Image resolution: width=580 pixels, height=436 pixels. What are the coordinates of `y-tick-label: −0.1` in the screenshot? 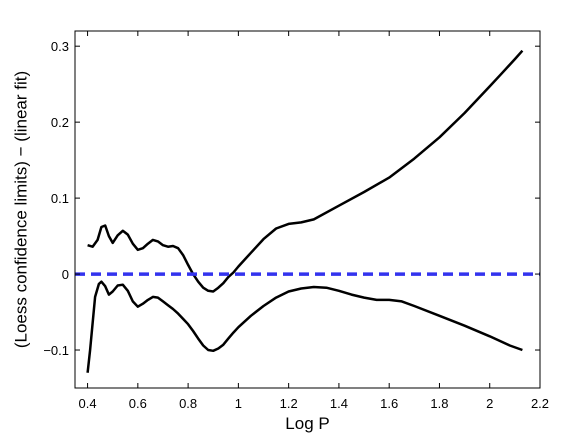 It's located at (56, 350).